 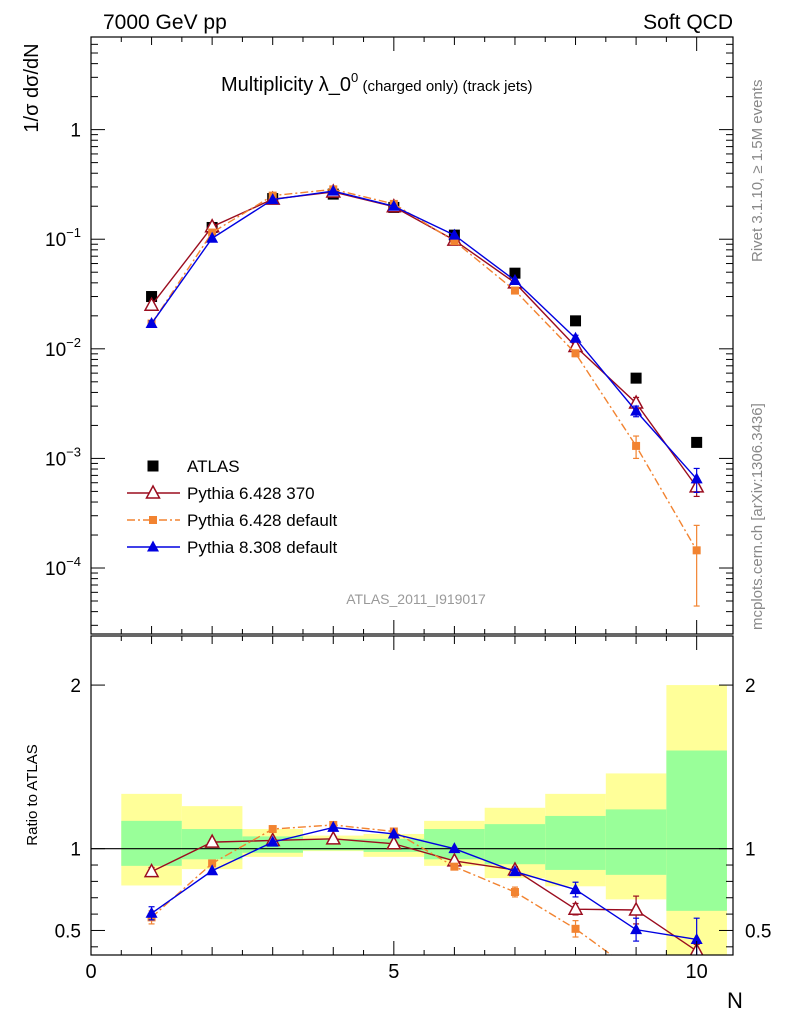 I want to click on main-ylabel: 1/σ dσ/dN, so click(x=32, y=87).